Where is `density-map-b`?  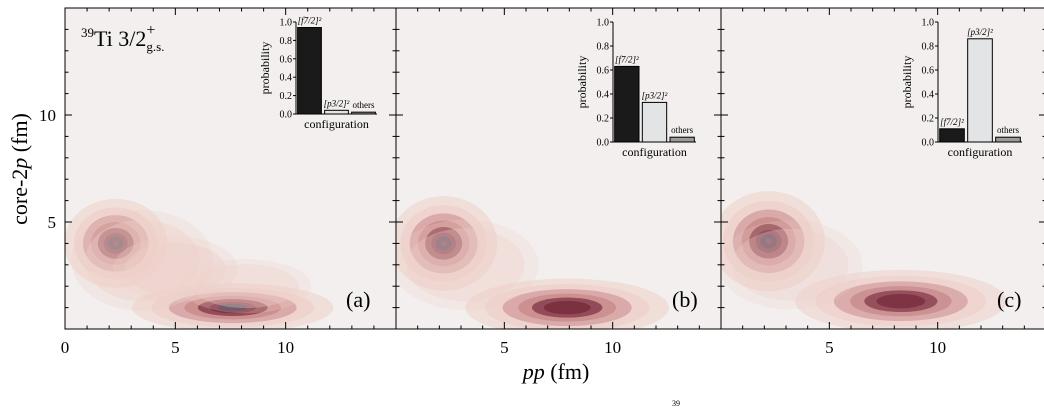 density-map-b is located at coordinates (532, 262).